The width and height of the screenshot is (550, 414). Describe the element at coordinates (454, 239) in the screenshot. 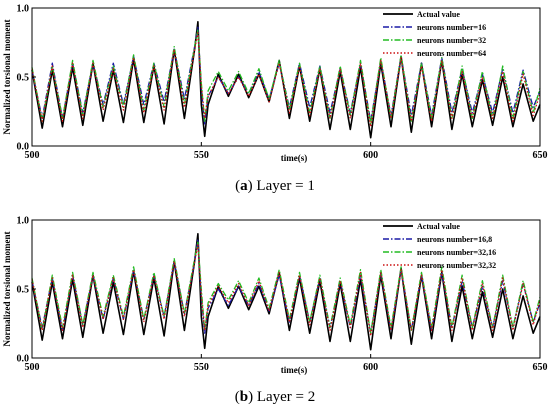

I see `legend-label-1: neurons number=16,8` at that location.